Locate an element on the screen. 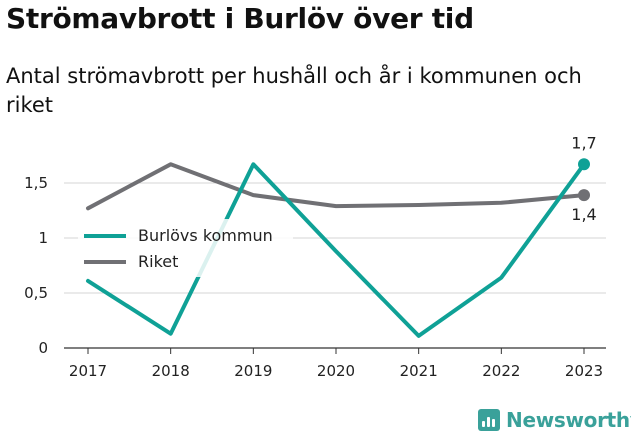  x-tick-label: 2020 is located at coordinates (336, 371).